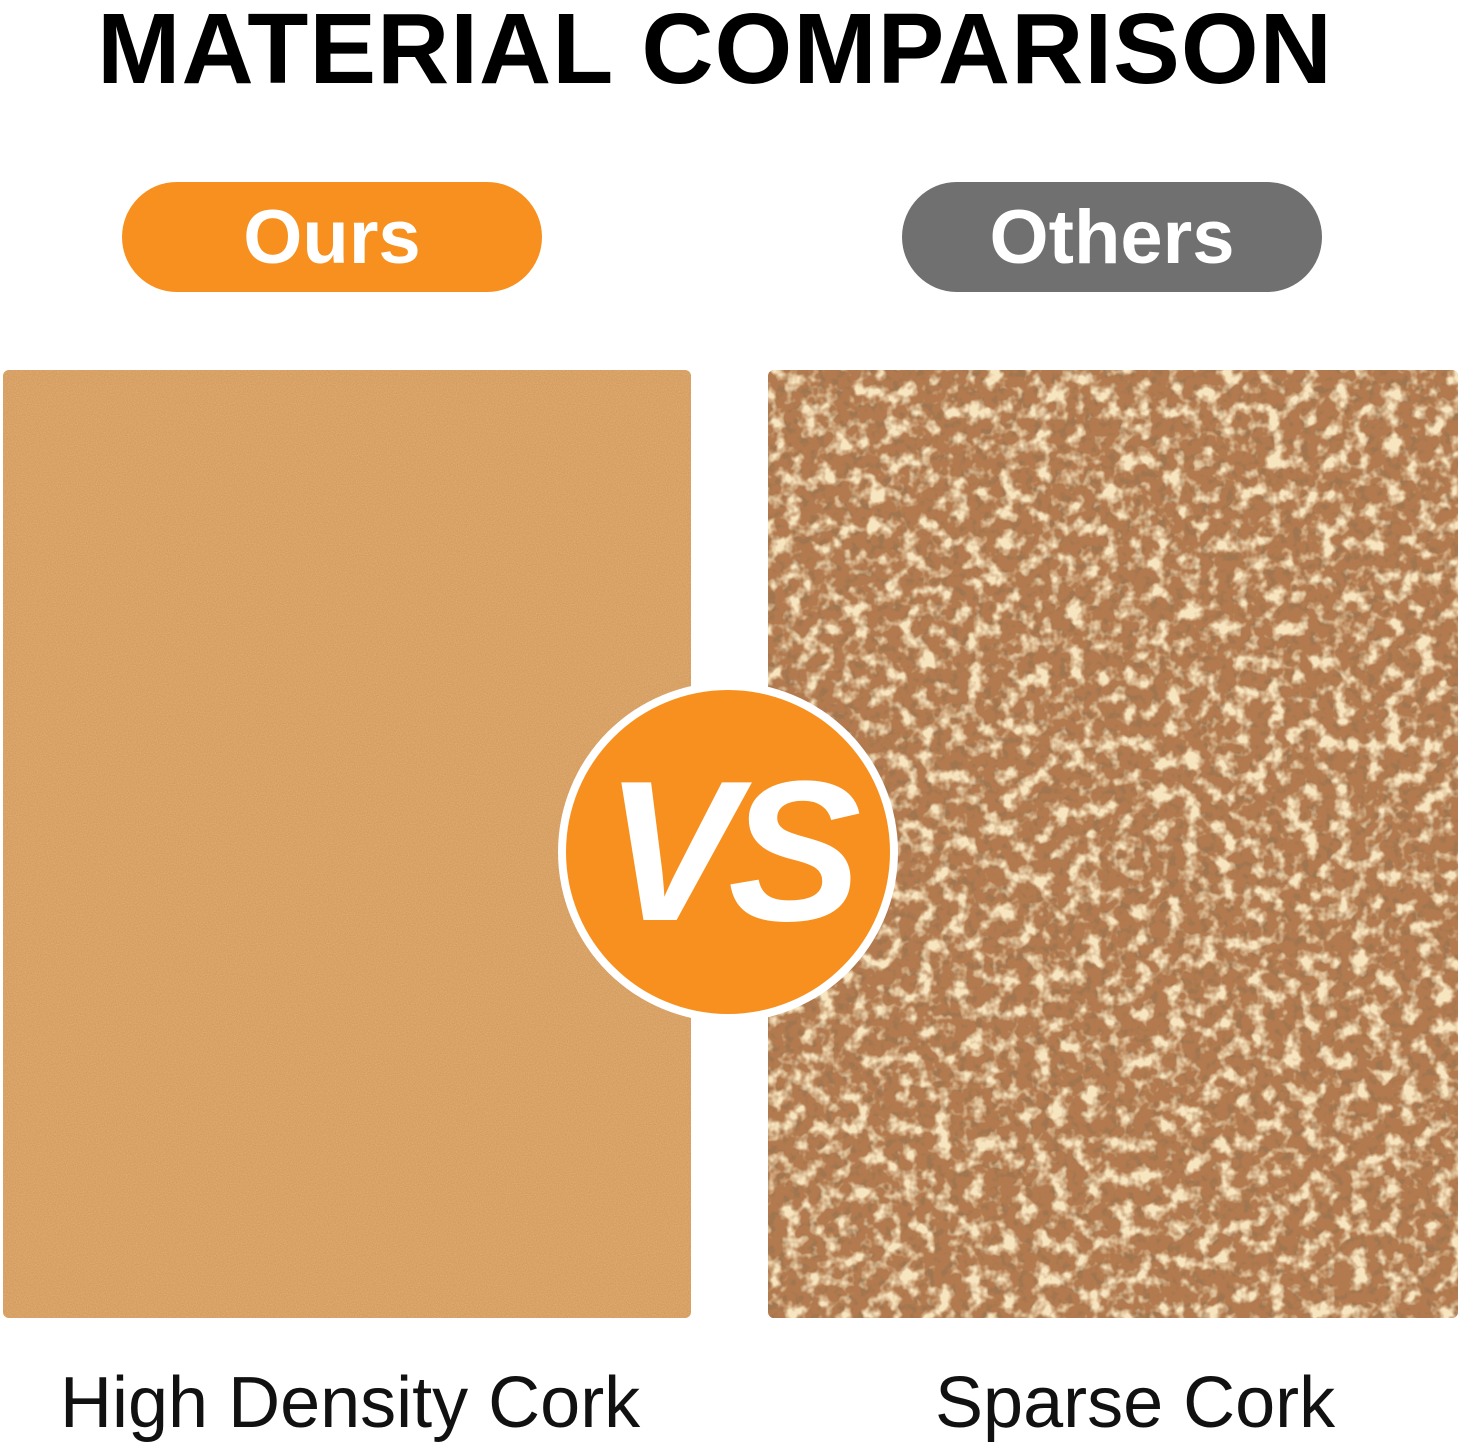 Image resolution: width=1462 pixels, height=1450 pixels. Describe the element at coordinates (1112, 237) in the screenshot. I see `others-badge: Others` at that location.